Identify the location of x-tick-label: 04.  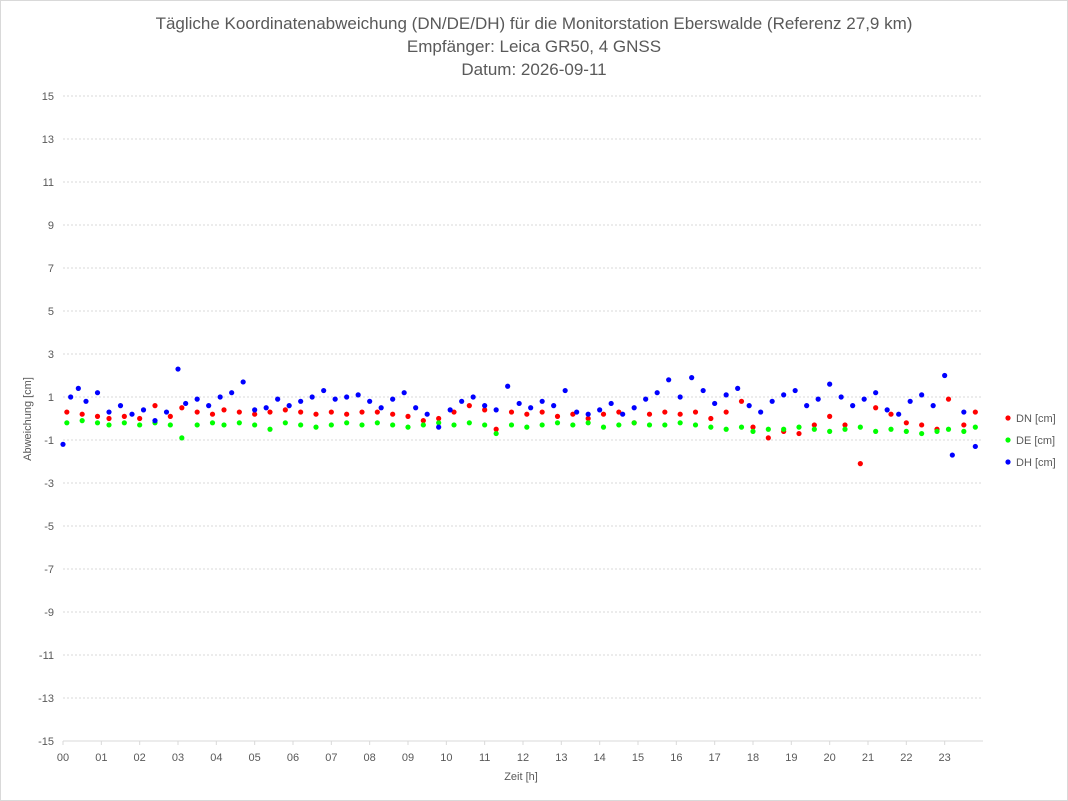
(216, 758).